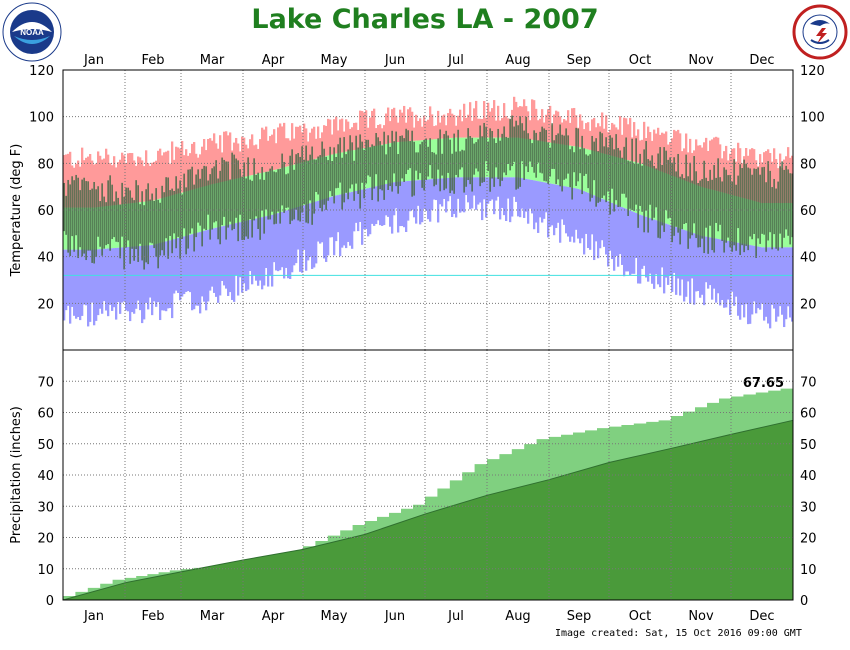 The image size is (850, 650). What do you see at coordinates (41, 71) in the screenshot?
I see `temp-tick-label-left: 120` at bounding box center [41, 71].